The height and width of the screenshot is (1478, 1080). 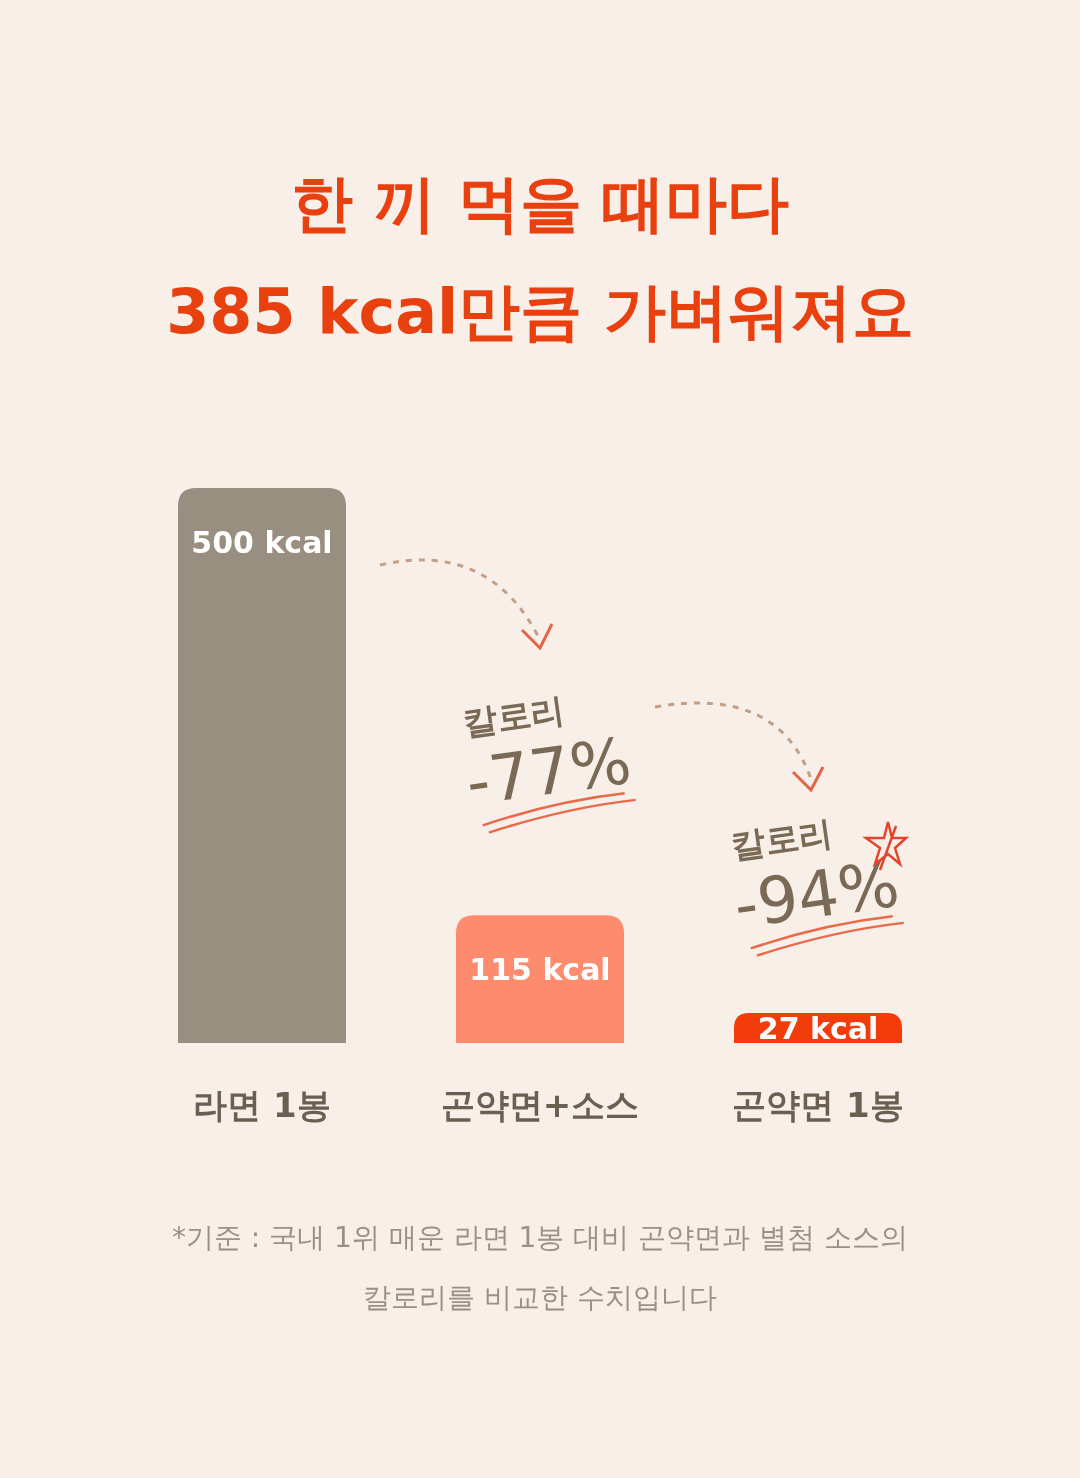 I want to click on text: *기준 : 국내 1위 매운 라면 1봉 대비 곤약면과 별첨 소스의 칼로리를 비교한 수치입니다, so click(x=540, y=1267).